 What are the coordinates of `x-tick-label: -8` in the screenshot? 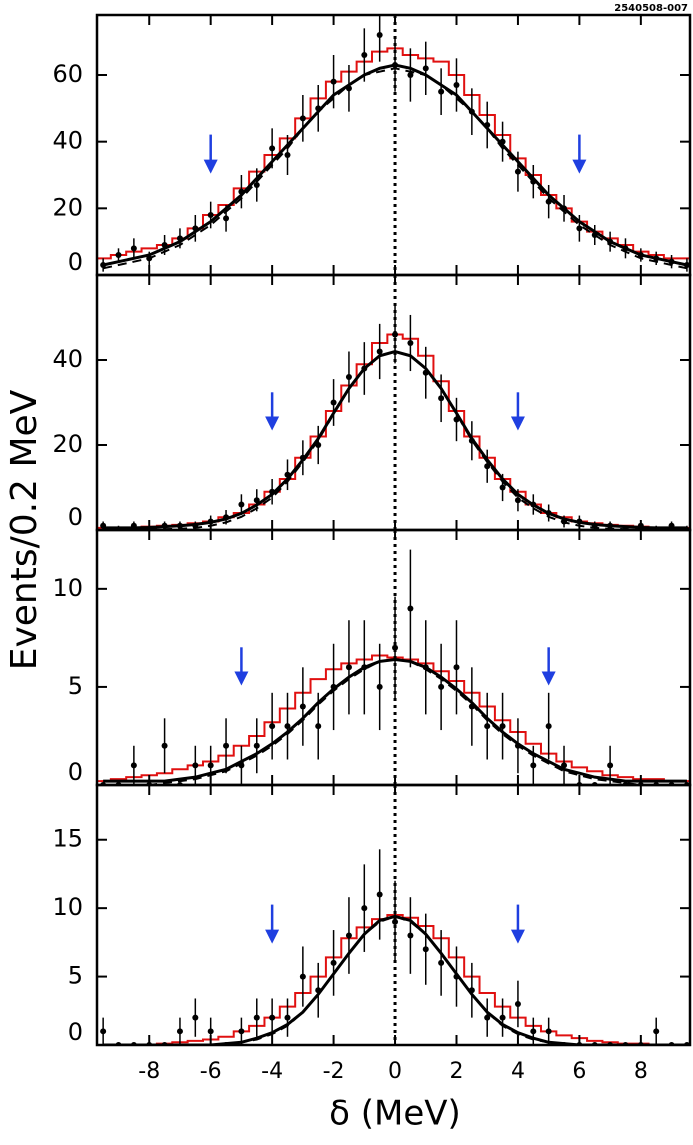 It's located at (149, 1071).